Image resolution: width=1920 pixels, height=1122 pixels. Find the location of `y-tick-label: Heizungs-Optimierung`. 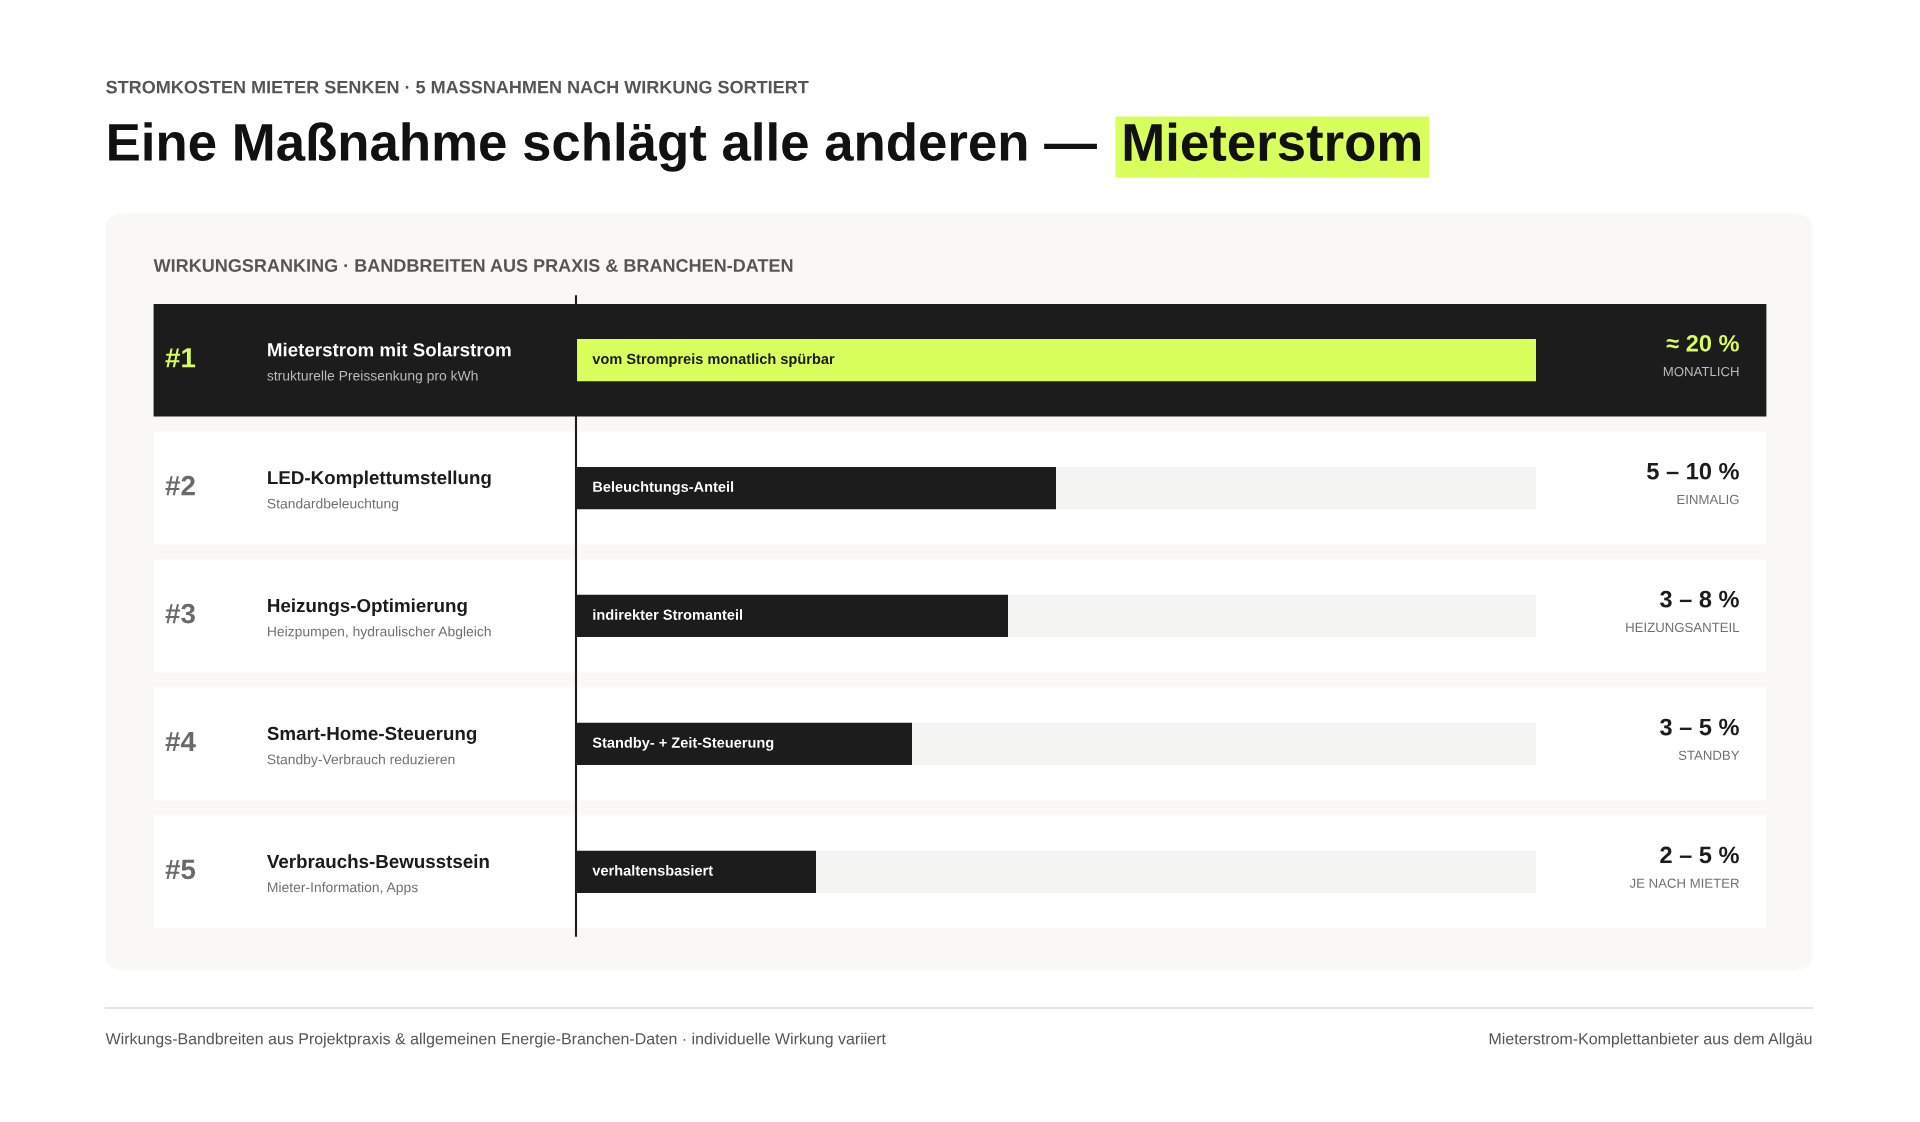

y-tick-label: Heizungs-Optimierung is located at coordinates (367, 607).